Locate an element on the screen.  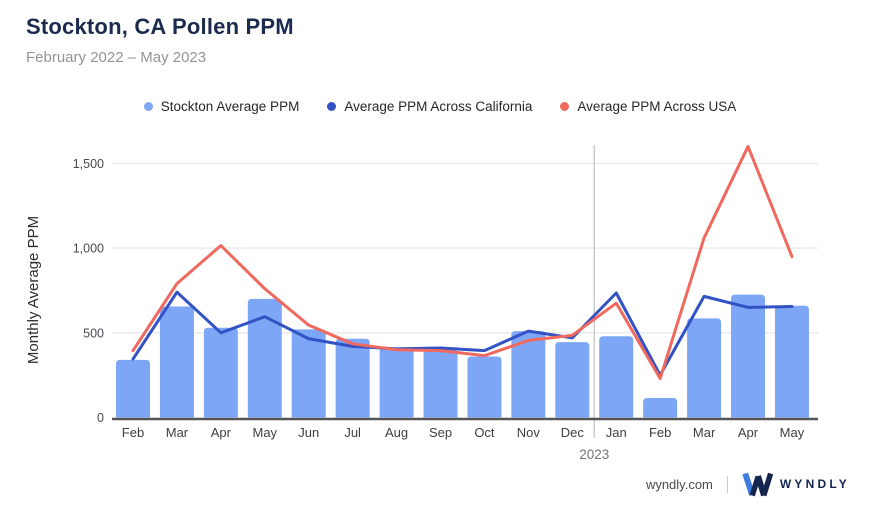
y-tick-label-0: 0 is located at coordinates (100, 418).